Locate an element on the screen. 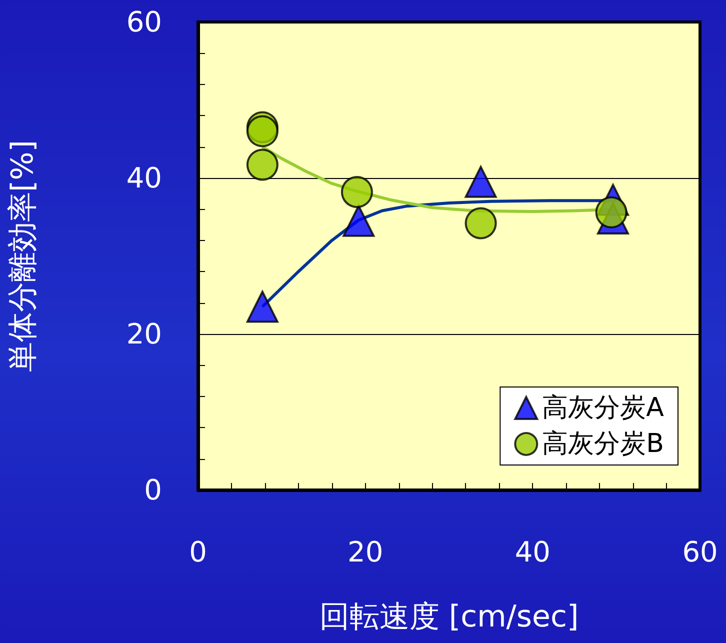  y-tick-label: 40 is located at coordinates (144, 178).